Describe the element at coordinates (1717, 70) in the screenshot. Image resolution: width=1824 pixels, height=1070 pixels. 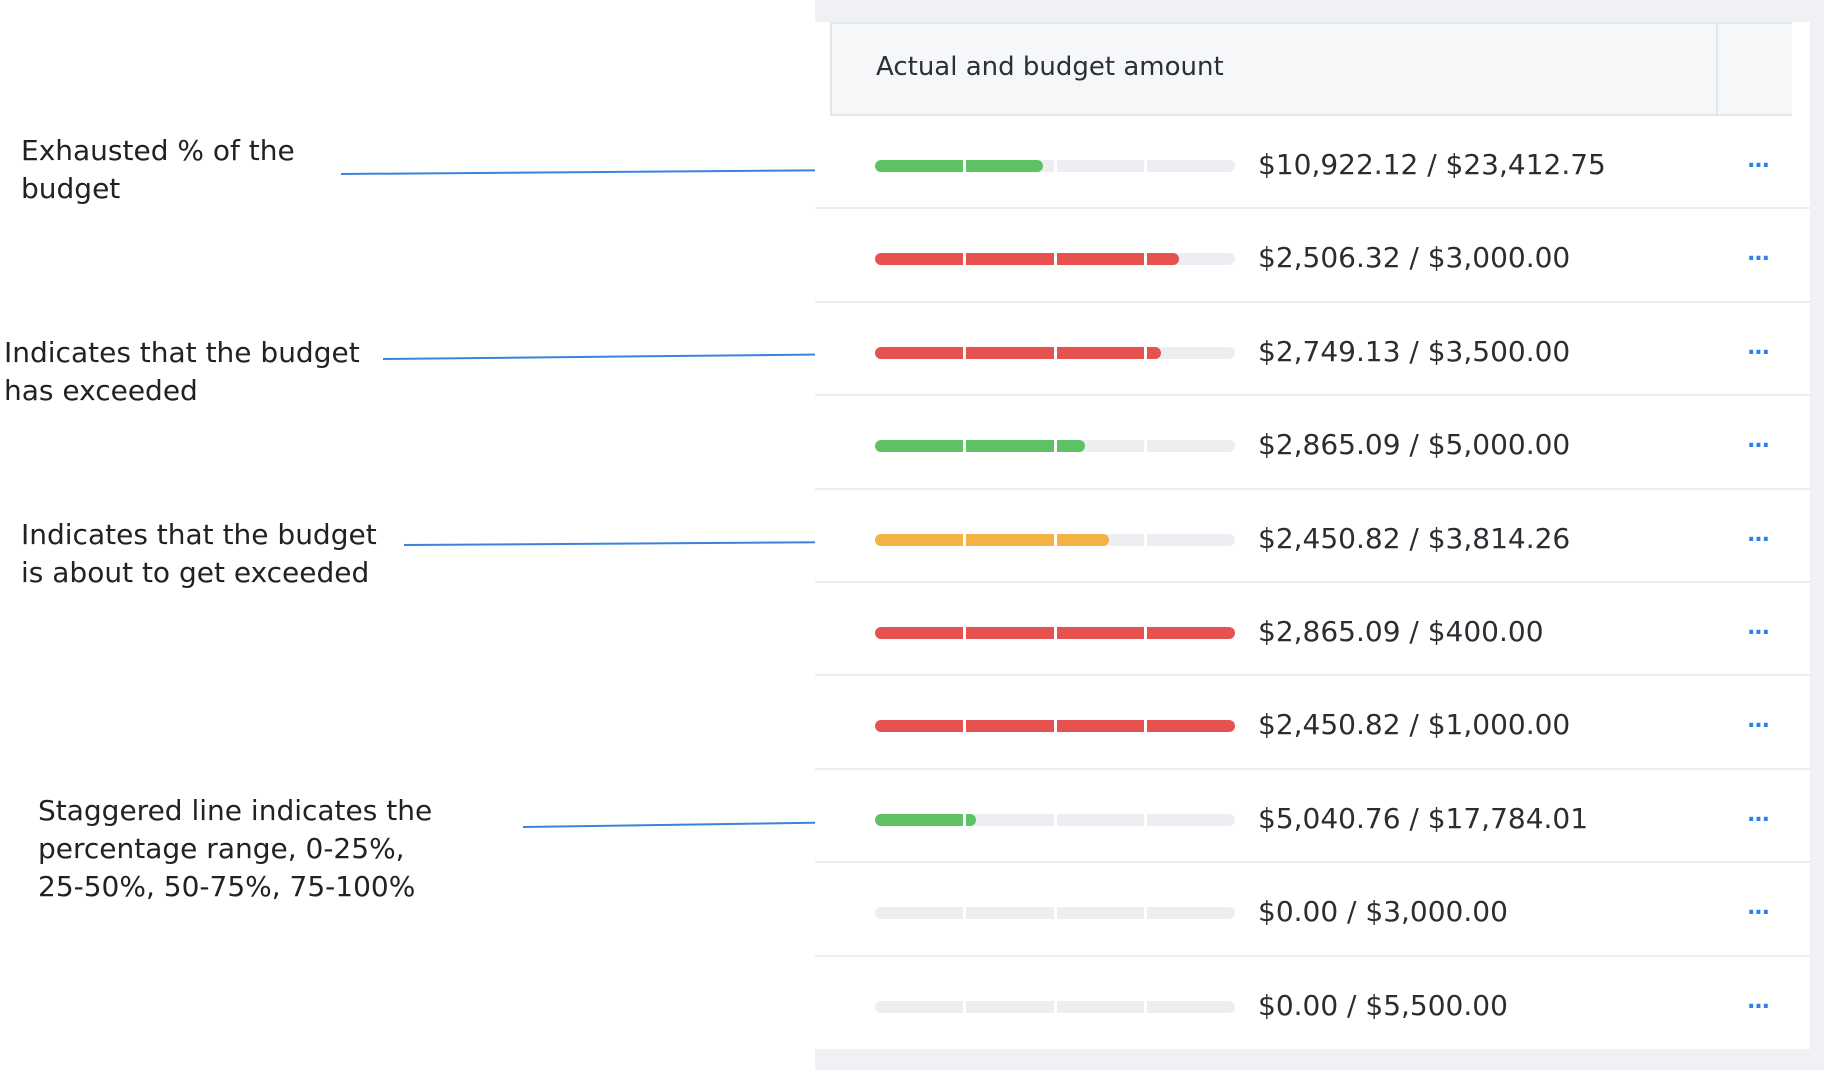
I see `column-divider` at that location.